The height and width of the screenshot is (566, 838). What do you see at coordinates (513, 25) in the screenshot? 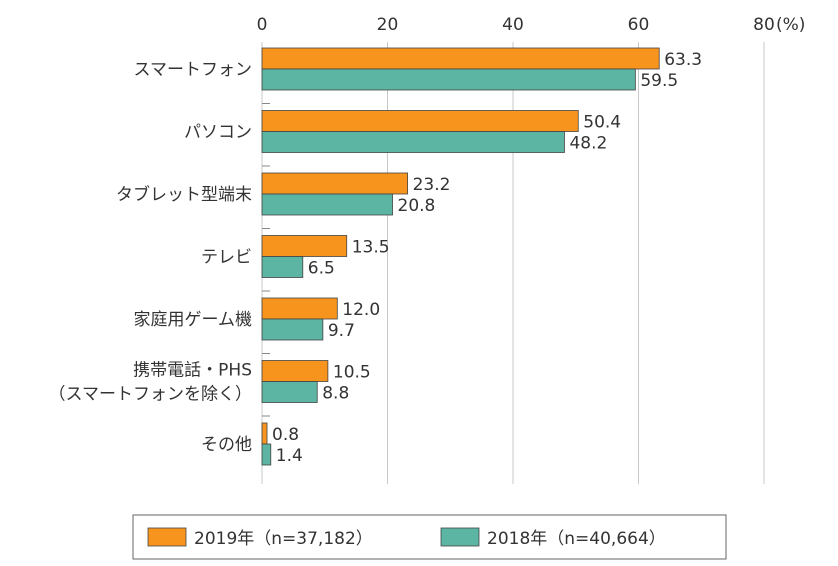
I see `x-tick-label: 40` at bounding box center [513, 25].